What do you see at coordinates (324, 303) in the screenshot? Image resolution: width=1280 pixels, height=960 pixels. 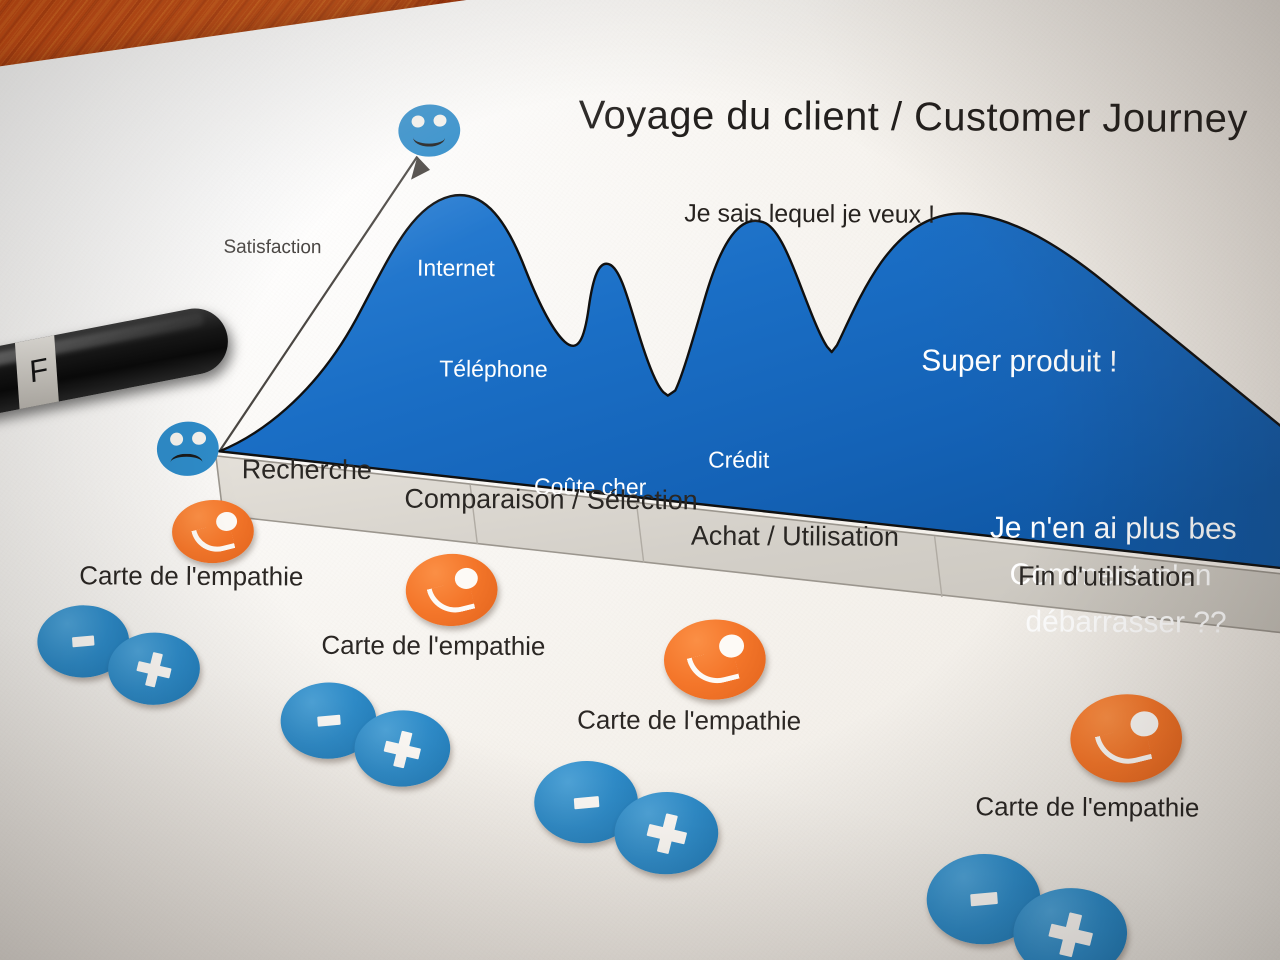 I see `y-axis` at bounding box center [324, 303].